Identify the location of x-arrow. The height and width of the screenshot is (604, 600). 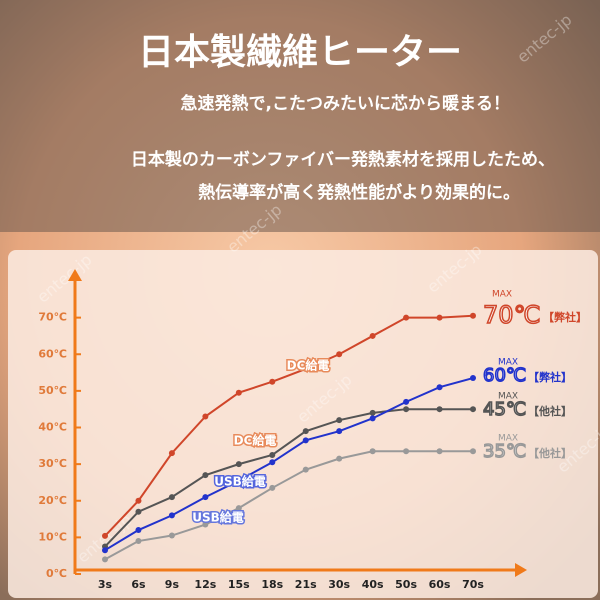
(521, 570).